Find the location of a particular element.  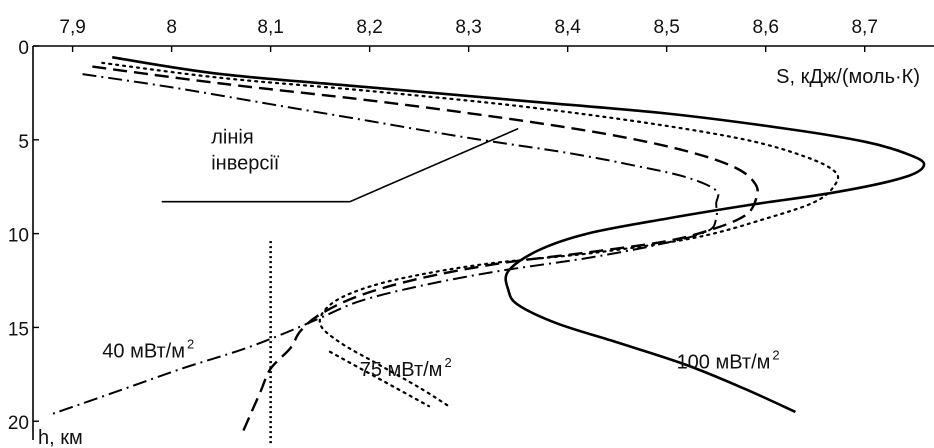

leader-line-dotted is located at coordinates (379, 379).